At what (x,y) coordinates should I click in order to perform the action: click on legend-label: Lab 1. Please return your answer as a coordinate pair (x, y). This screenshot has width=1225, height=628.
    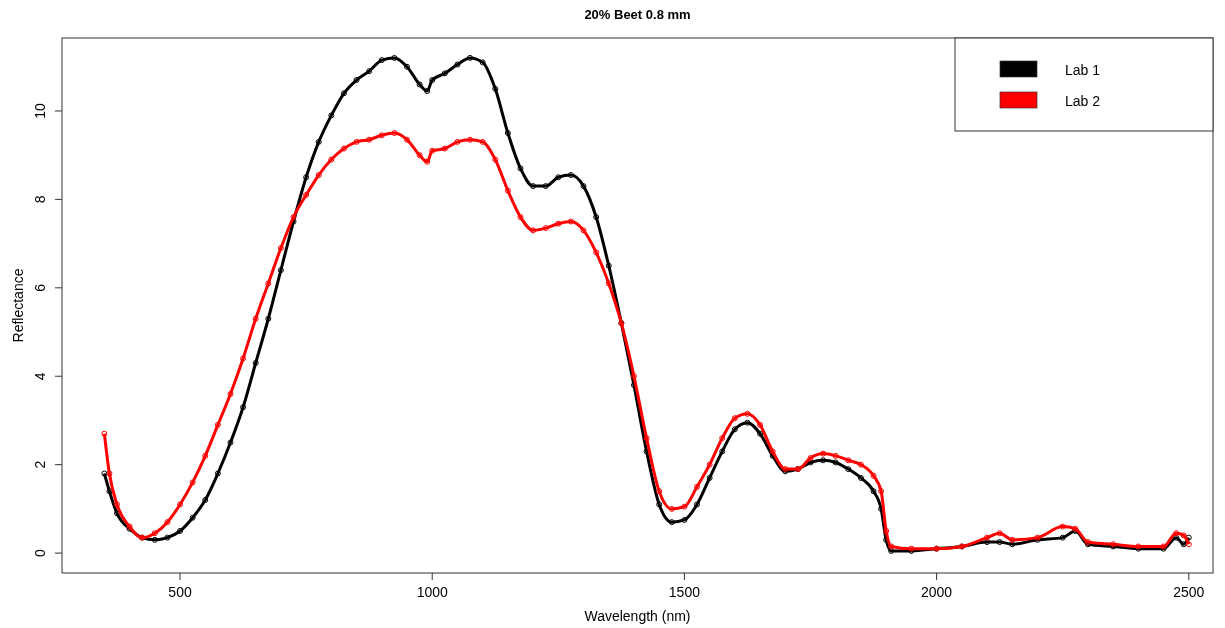
    Looking at the image, I should click on (1083, 70).